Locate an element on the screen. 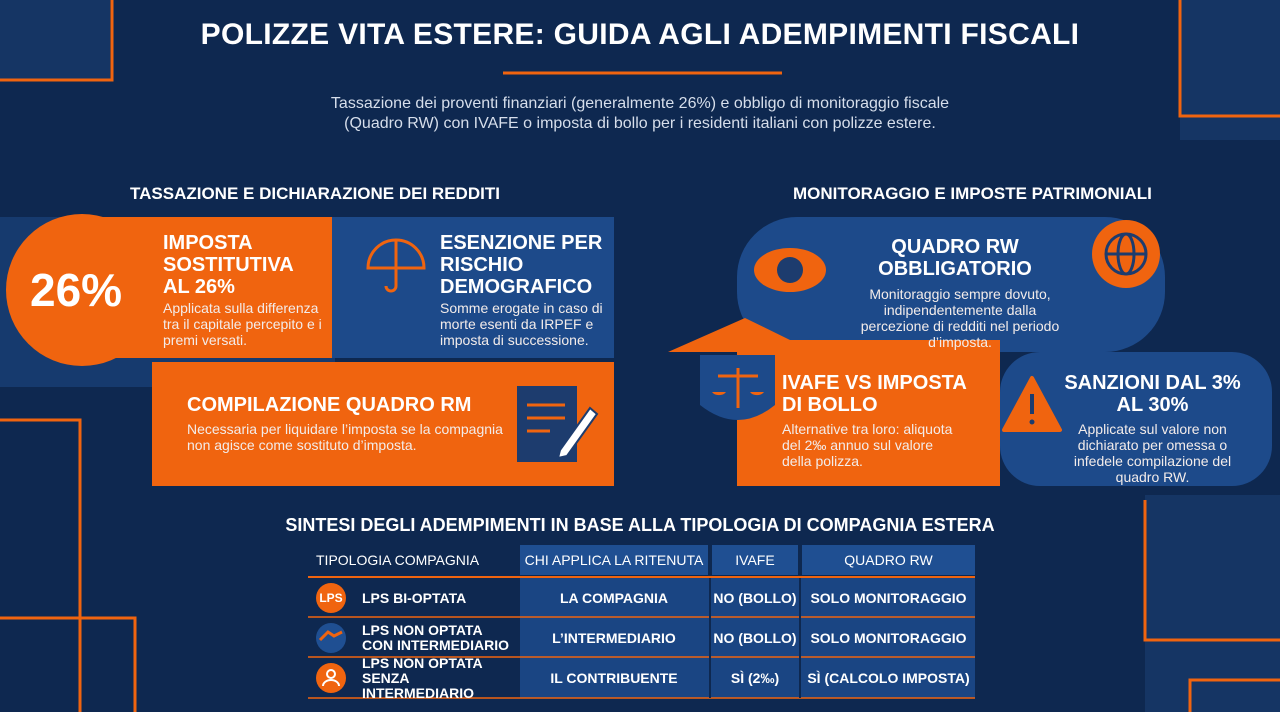 Image resolution: width=1280 pixels, height=712 pixels. card-title: SANZIONI DAL 3% AL 30% is located at coordinates (1152, 394).